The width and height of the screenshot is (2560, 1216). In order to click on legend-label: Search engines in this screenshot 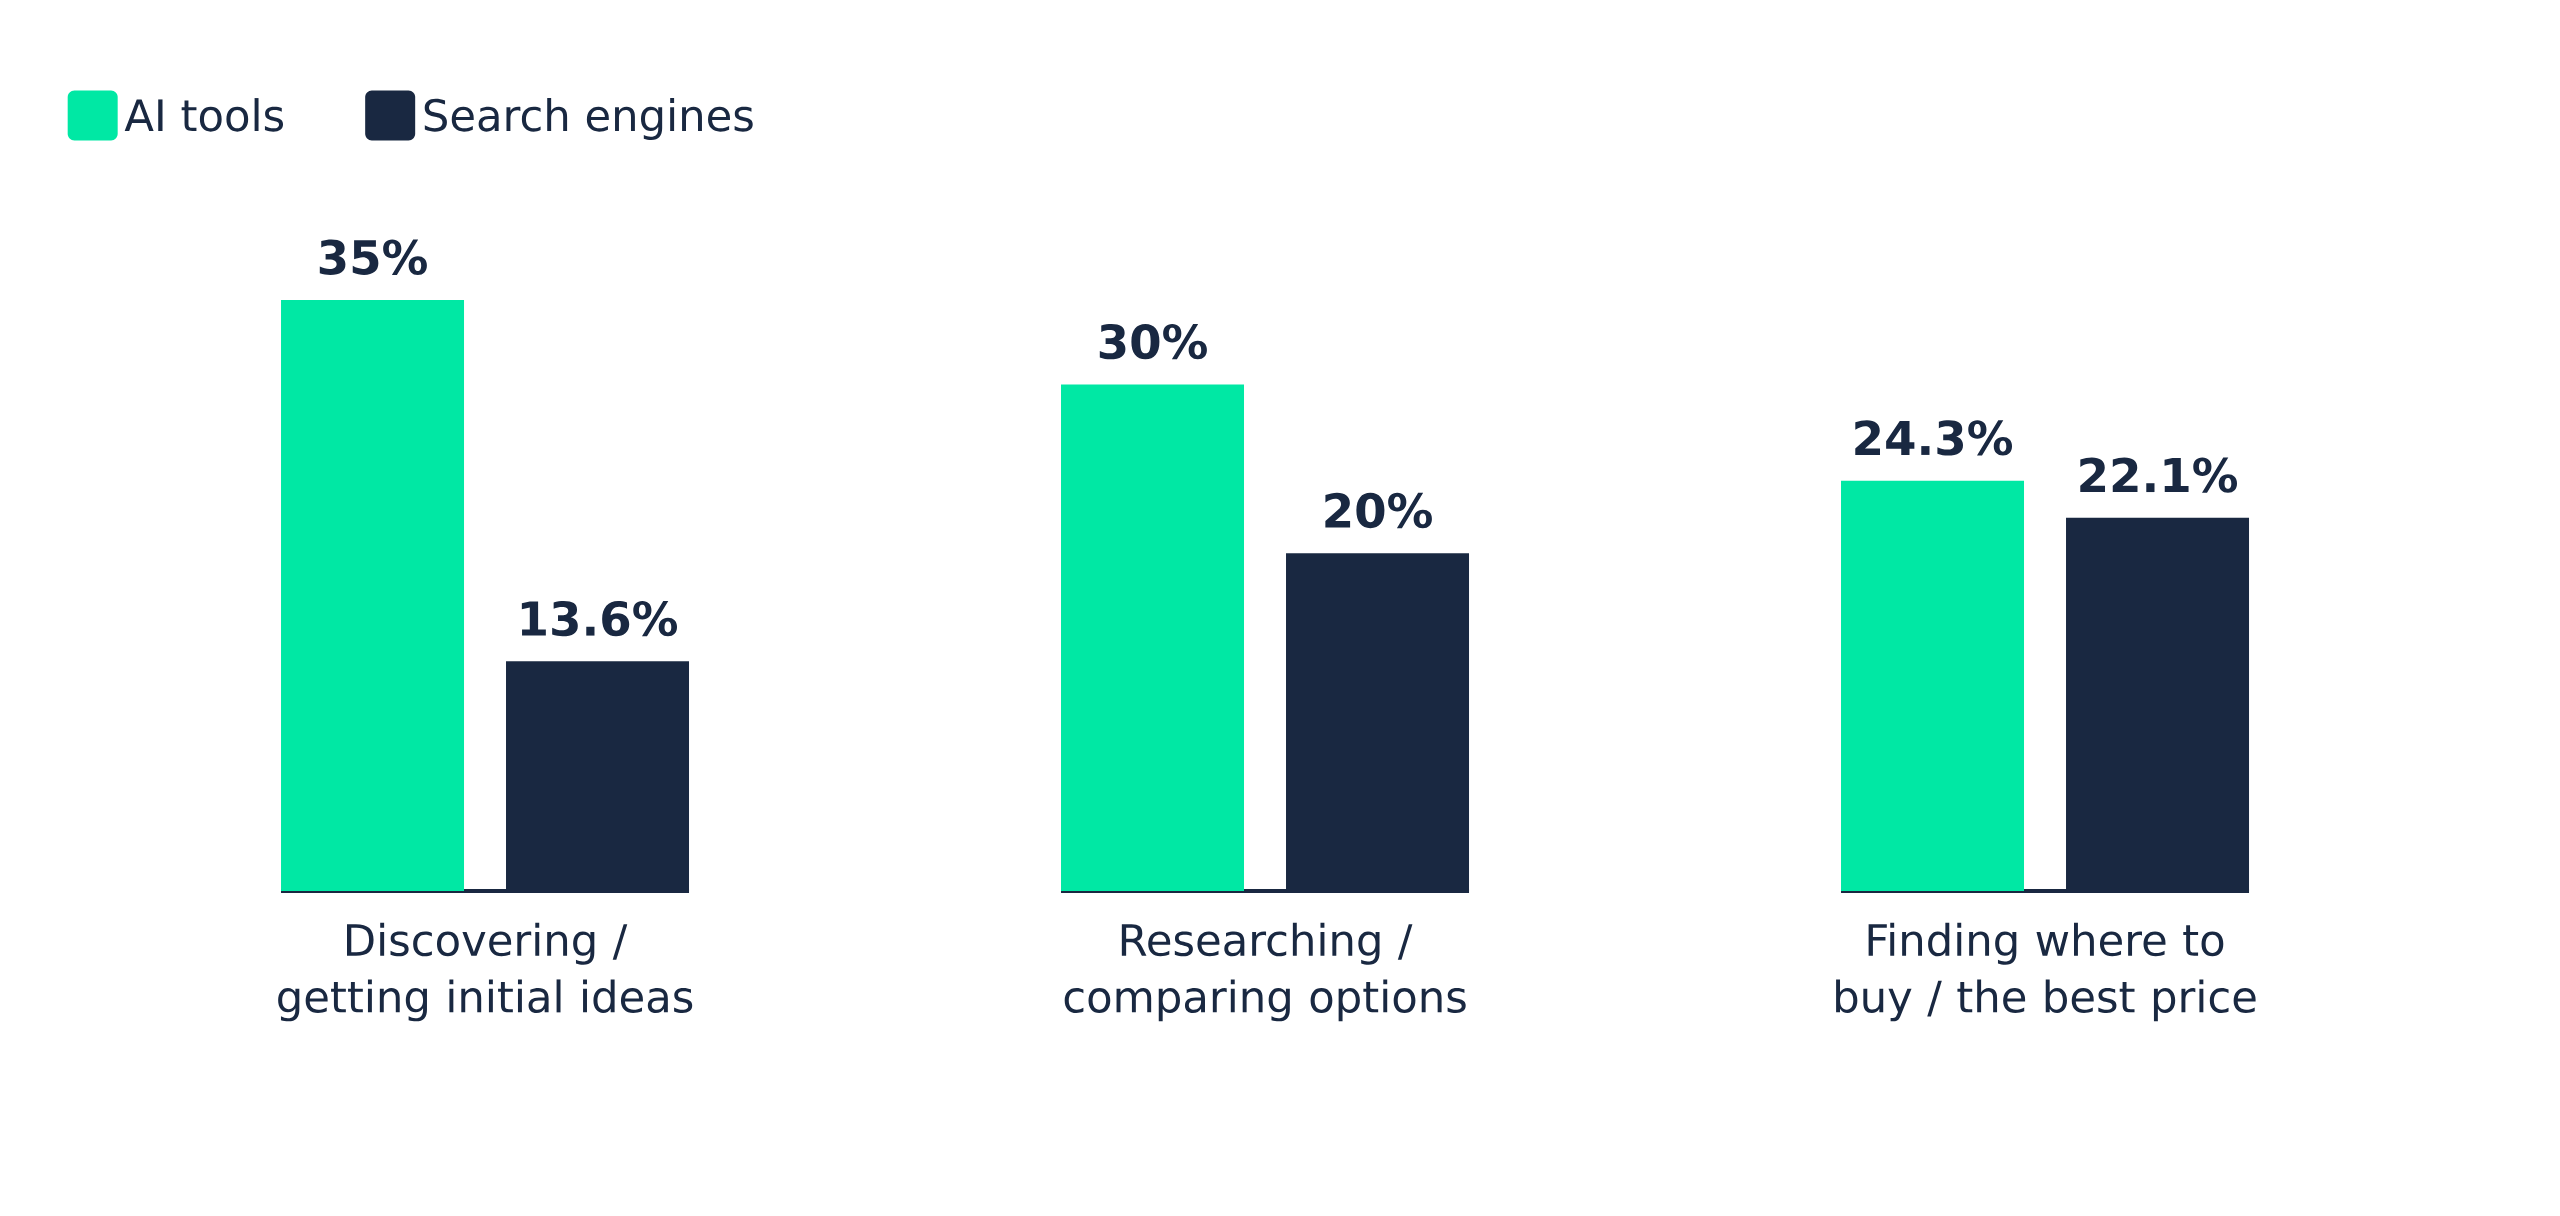, I will do `click(588, 119)`.